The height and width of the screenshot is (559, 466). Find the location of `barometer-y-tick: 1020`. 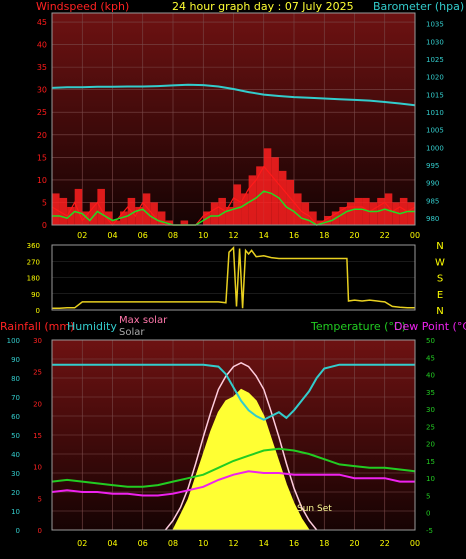

barometer-y-tick: 1020 is located at coordinates (435, 78).